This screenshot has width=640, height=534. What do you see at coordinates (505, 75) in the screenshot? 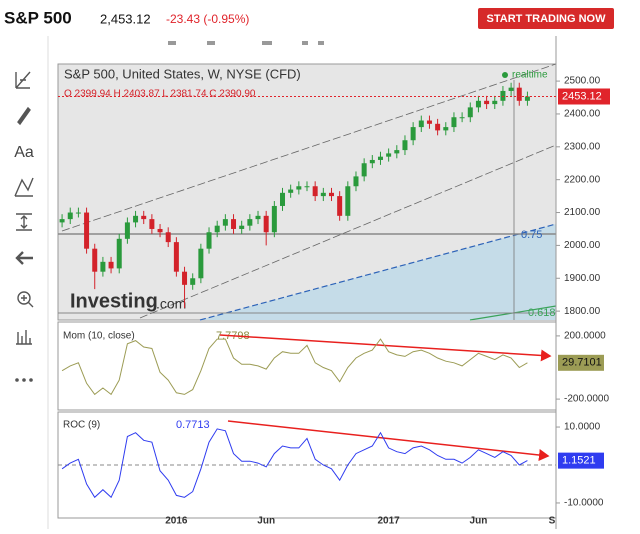
I see `status-dot` at bounding box center [505, 75].